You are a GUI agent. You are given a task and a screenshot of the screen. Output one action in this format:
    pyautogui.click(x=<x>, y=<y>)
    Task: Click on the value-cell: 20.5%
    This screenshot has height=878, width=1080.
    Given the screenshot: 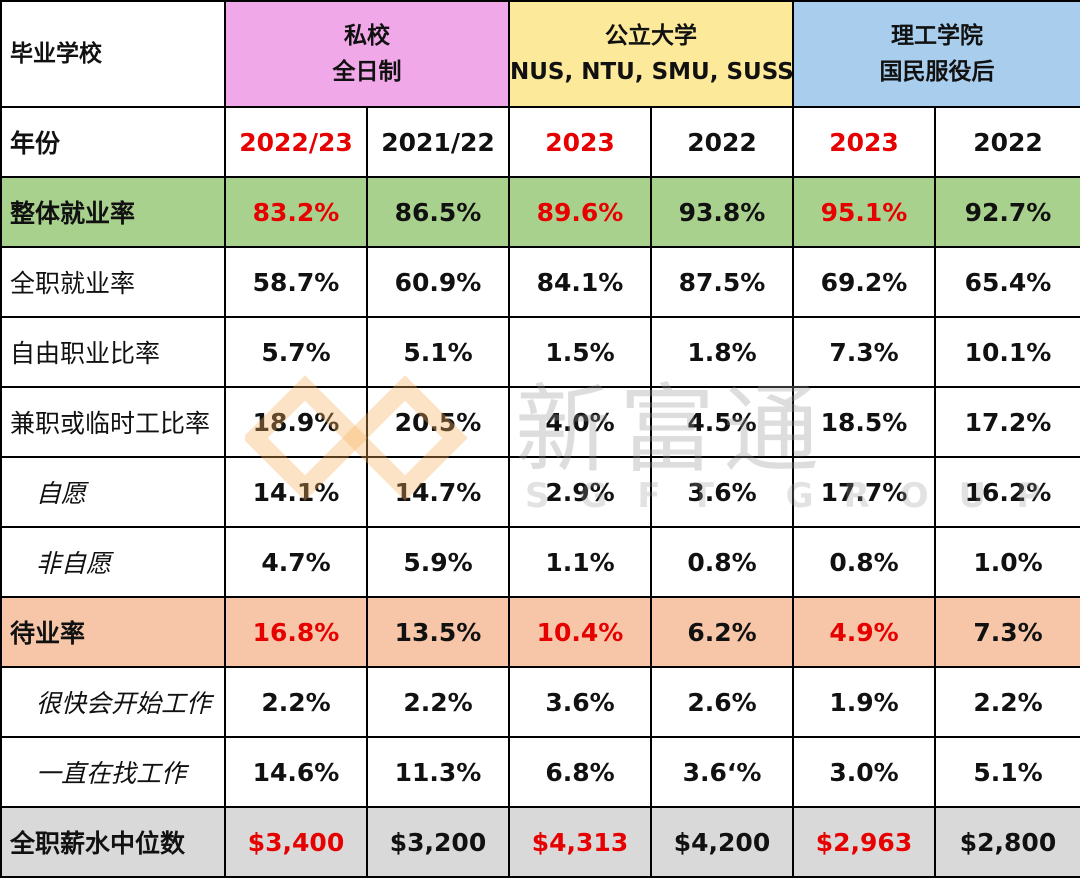 What is the action you would take?
    pyautogui.click(x=438, y=422)
    